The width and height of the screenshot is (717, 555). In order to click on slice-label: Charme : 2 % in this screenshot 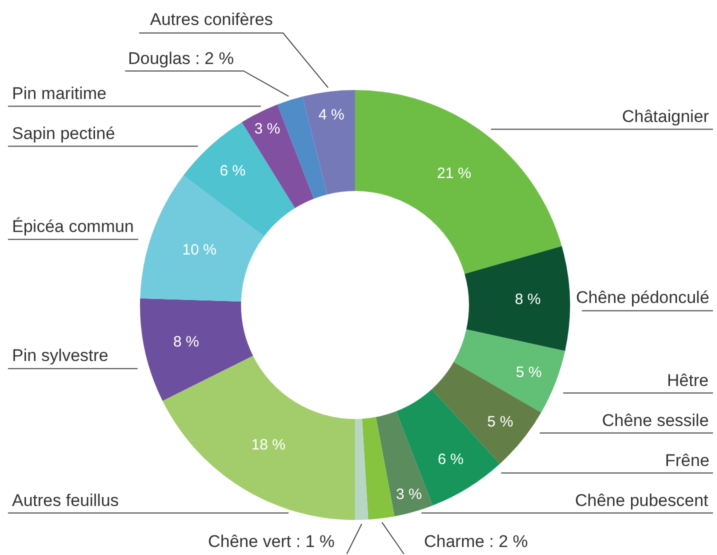, I will do `click(476, 541)`.